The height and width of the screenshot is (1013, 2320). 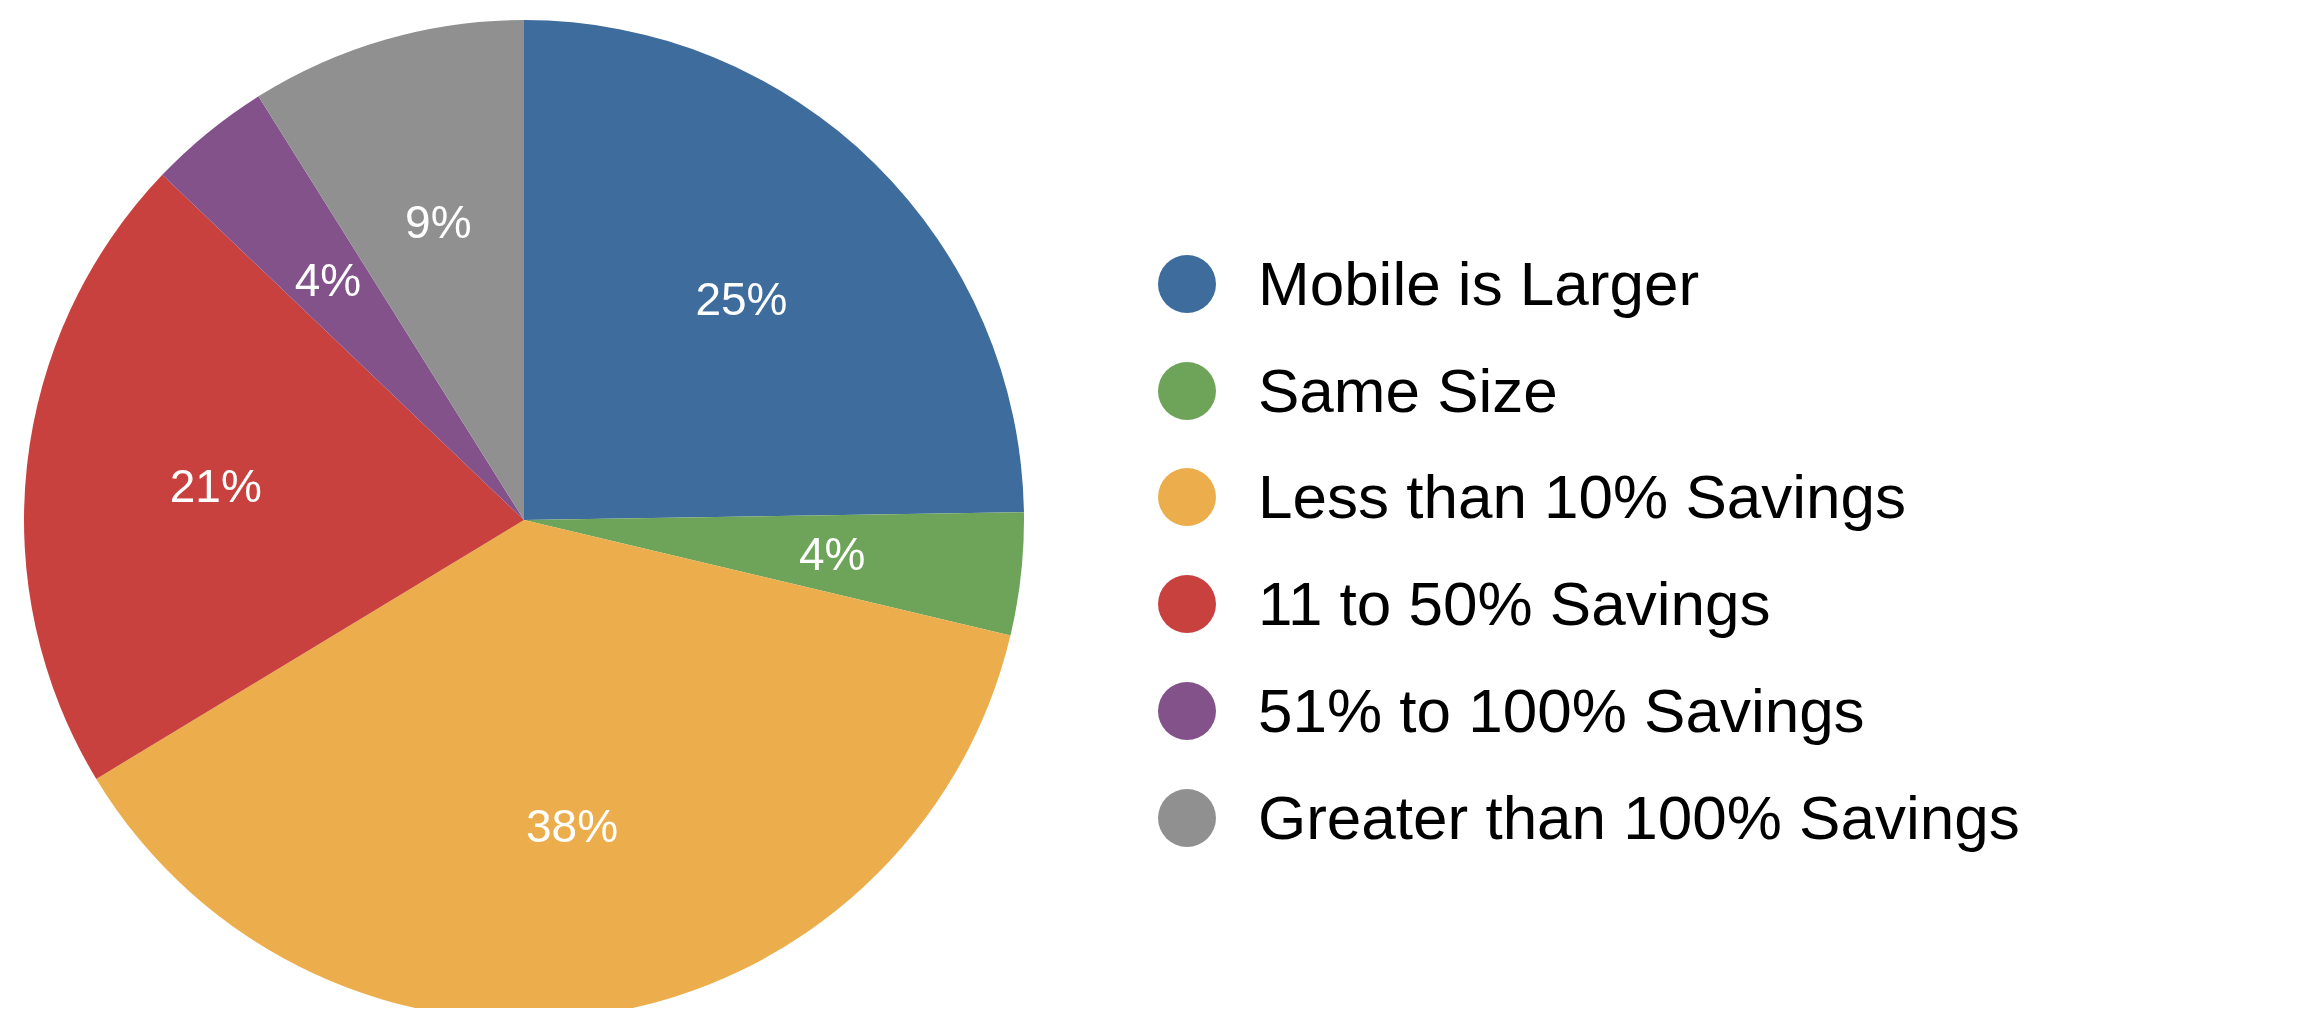 I want to click on legend-label: 11 to 50% Savings, so click(x=1514, y=604).